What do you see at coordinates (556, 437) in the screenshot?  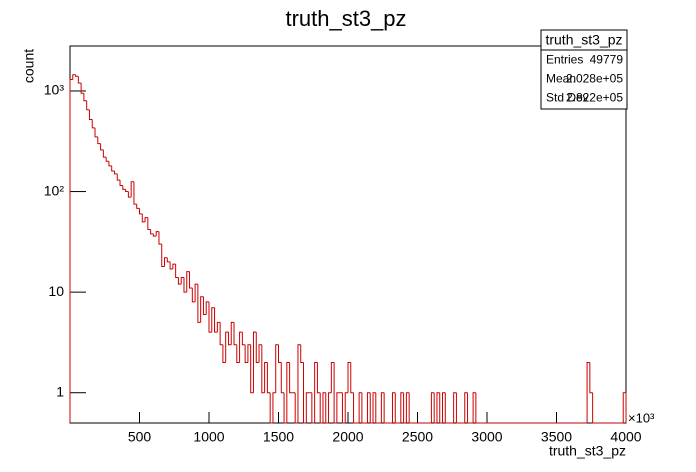 I see `x-tick-label: 3500` at bounding box center [556, 437].